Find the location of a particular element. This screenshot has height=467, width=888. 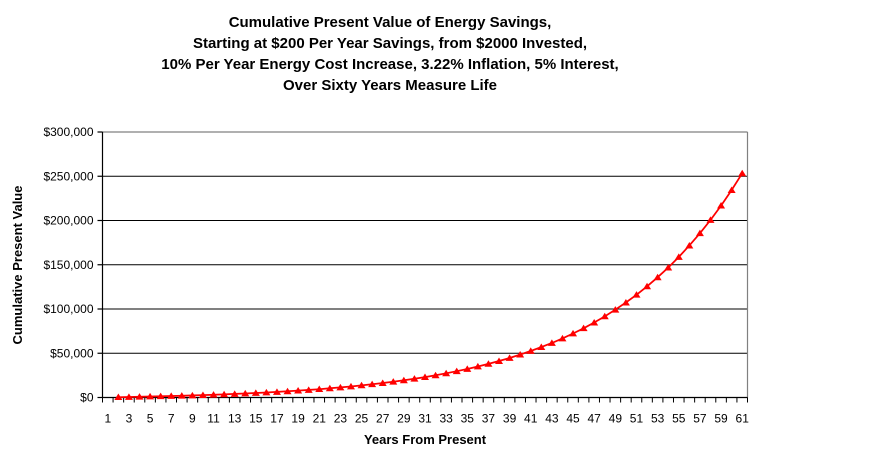

y-tick-label: $50,000 is located at coordinates (72, 353).